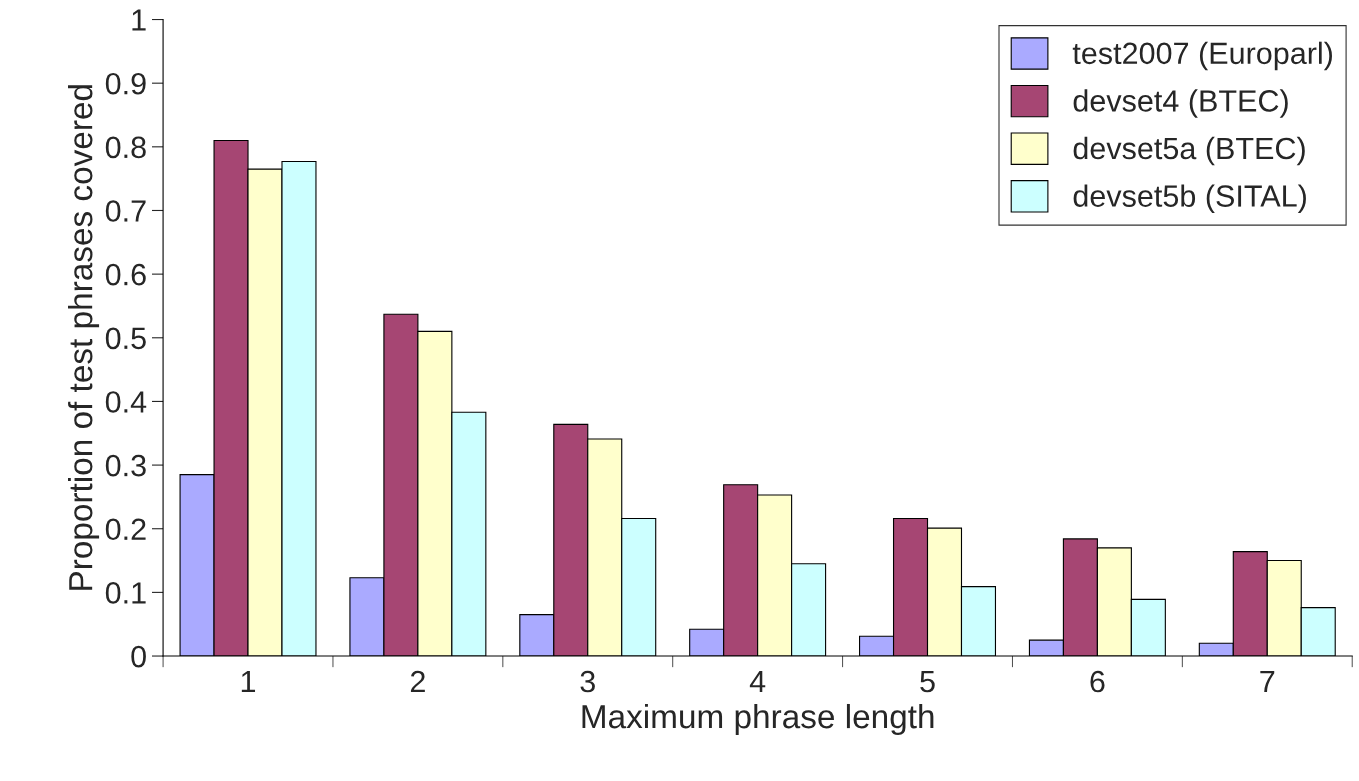  I want to click on y-tick-label: 0.2, so click(125, 529).